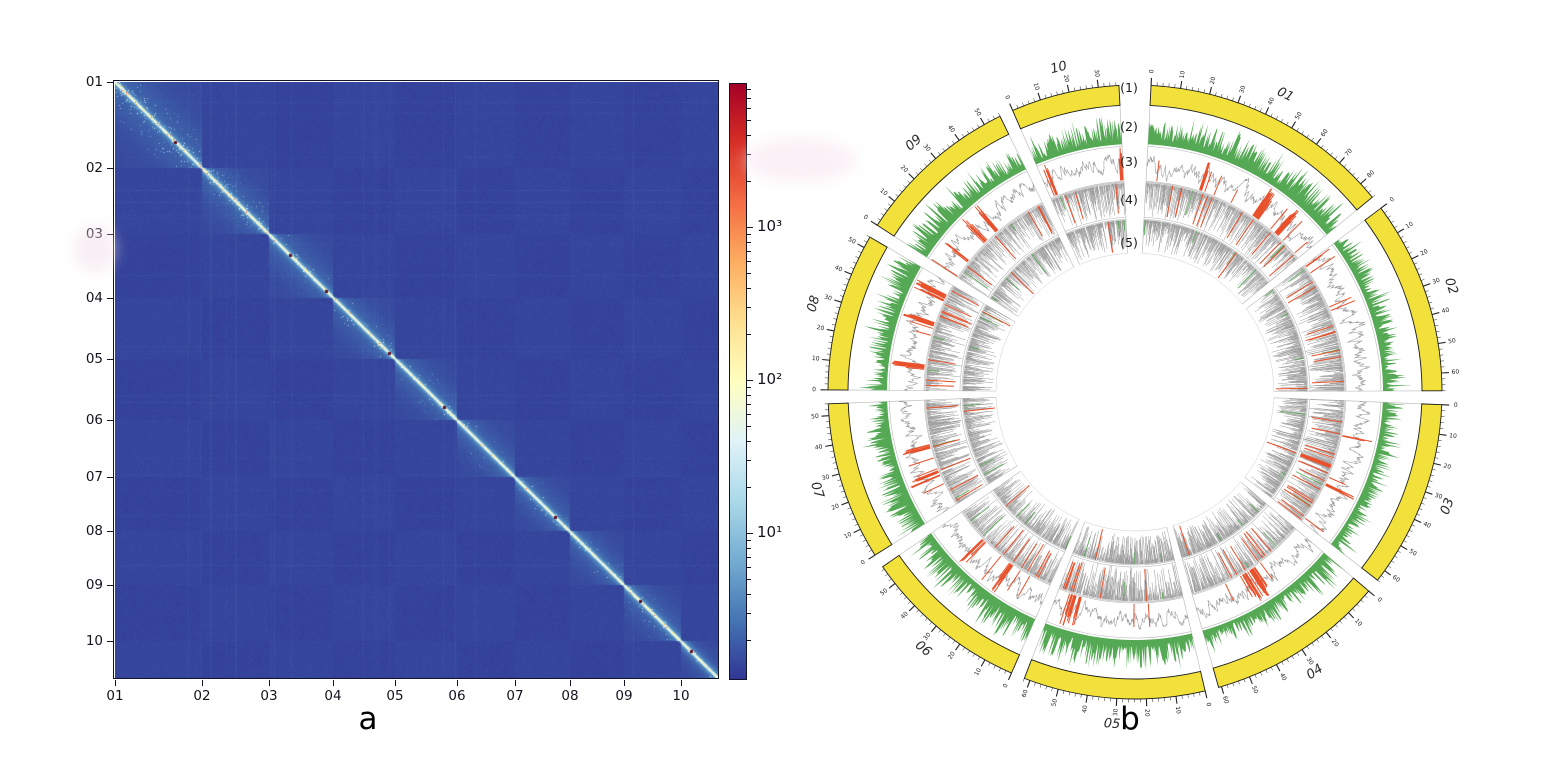  I want to click on heatmap-y-tick-label: 08, so click(94, 531).